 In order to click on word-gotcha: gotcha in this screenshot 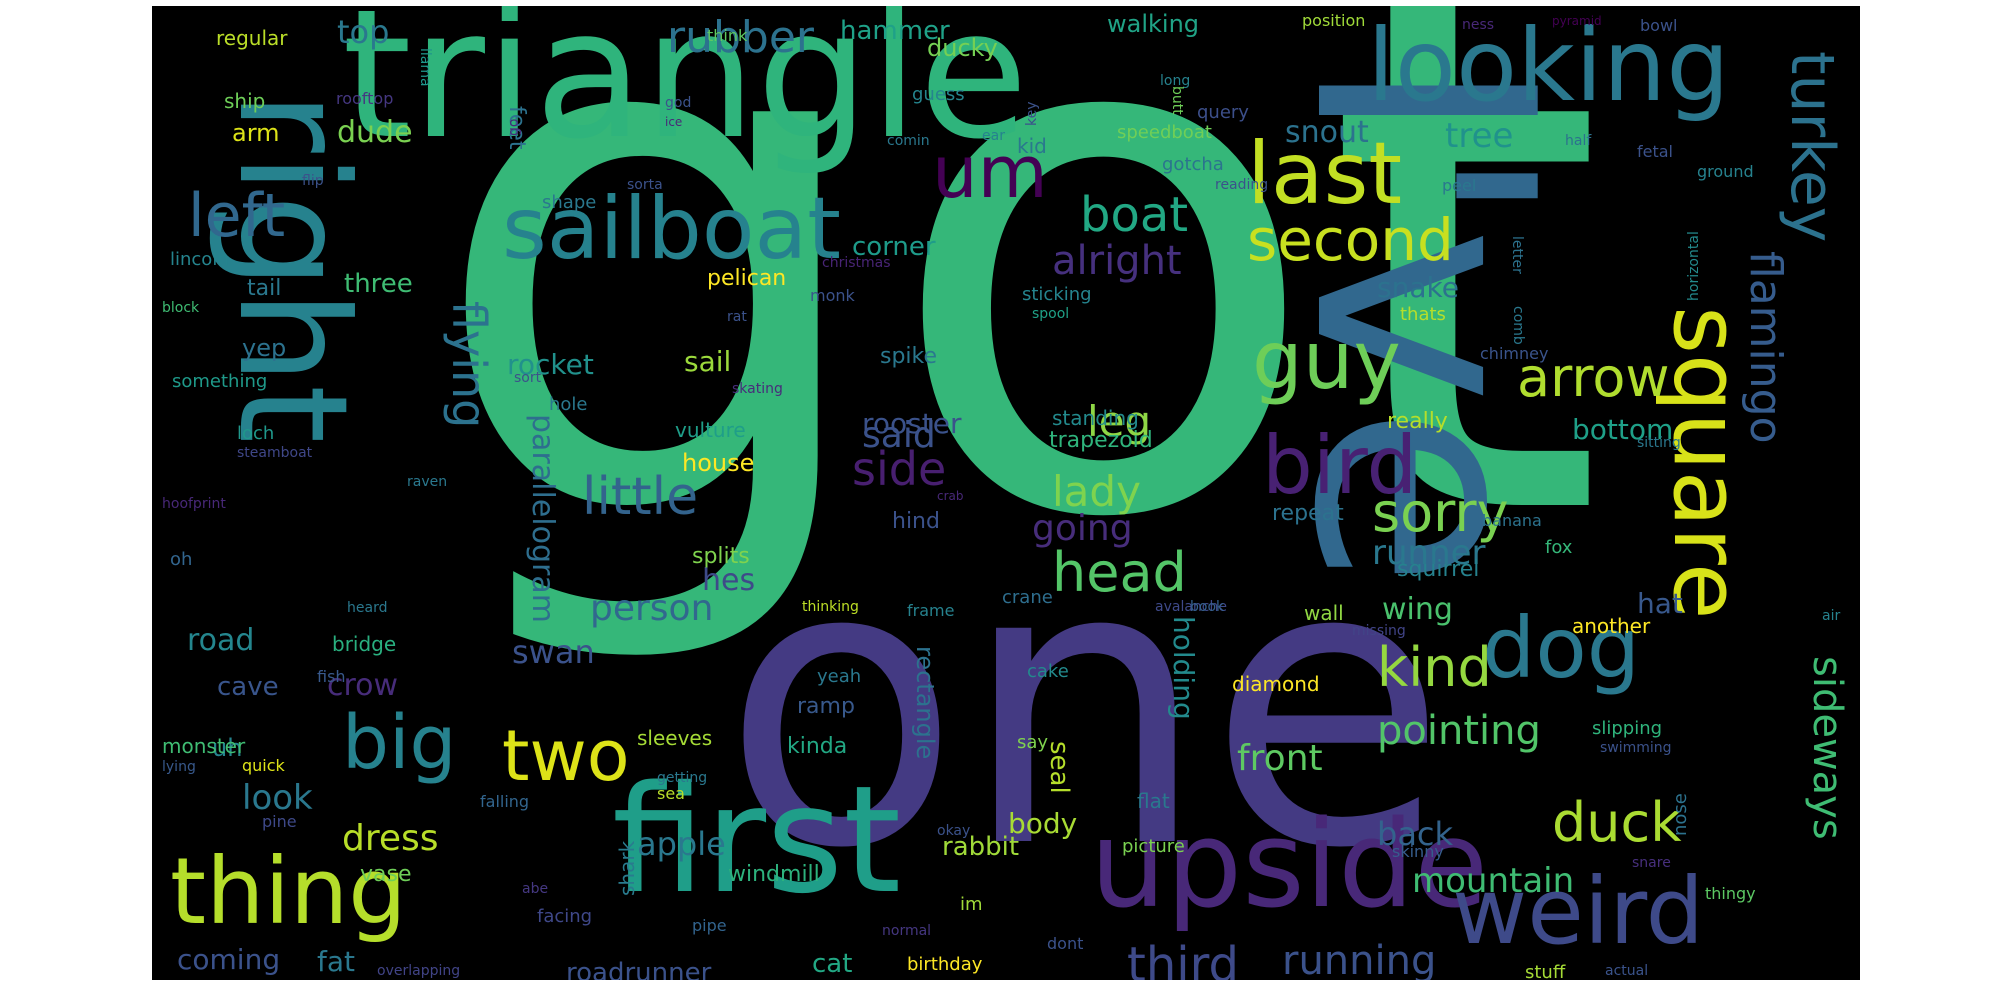, I will do `click(1193, 164)`.